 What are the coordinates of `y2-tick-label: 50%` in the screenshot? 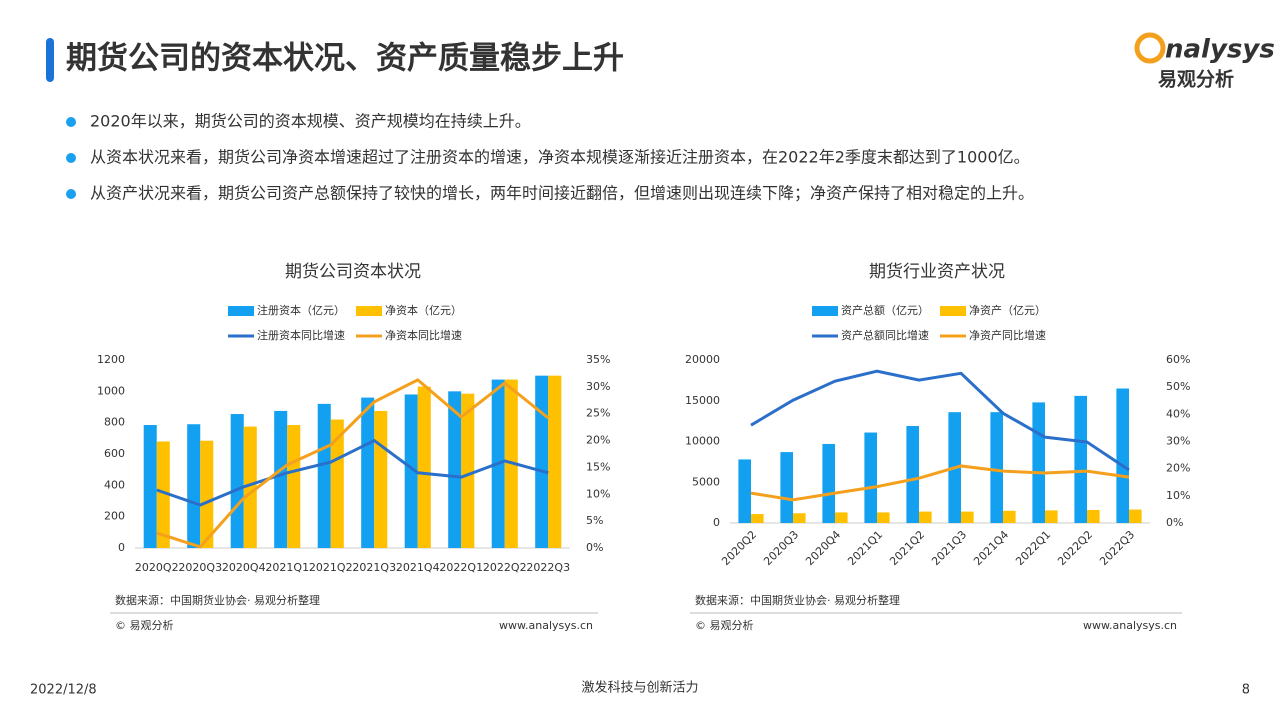 It's located at (1178, 386).